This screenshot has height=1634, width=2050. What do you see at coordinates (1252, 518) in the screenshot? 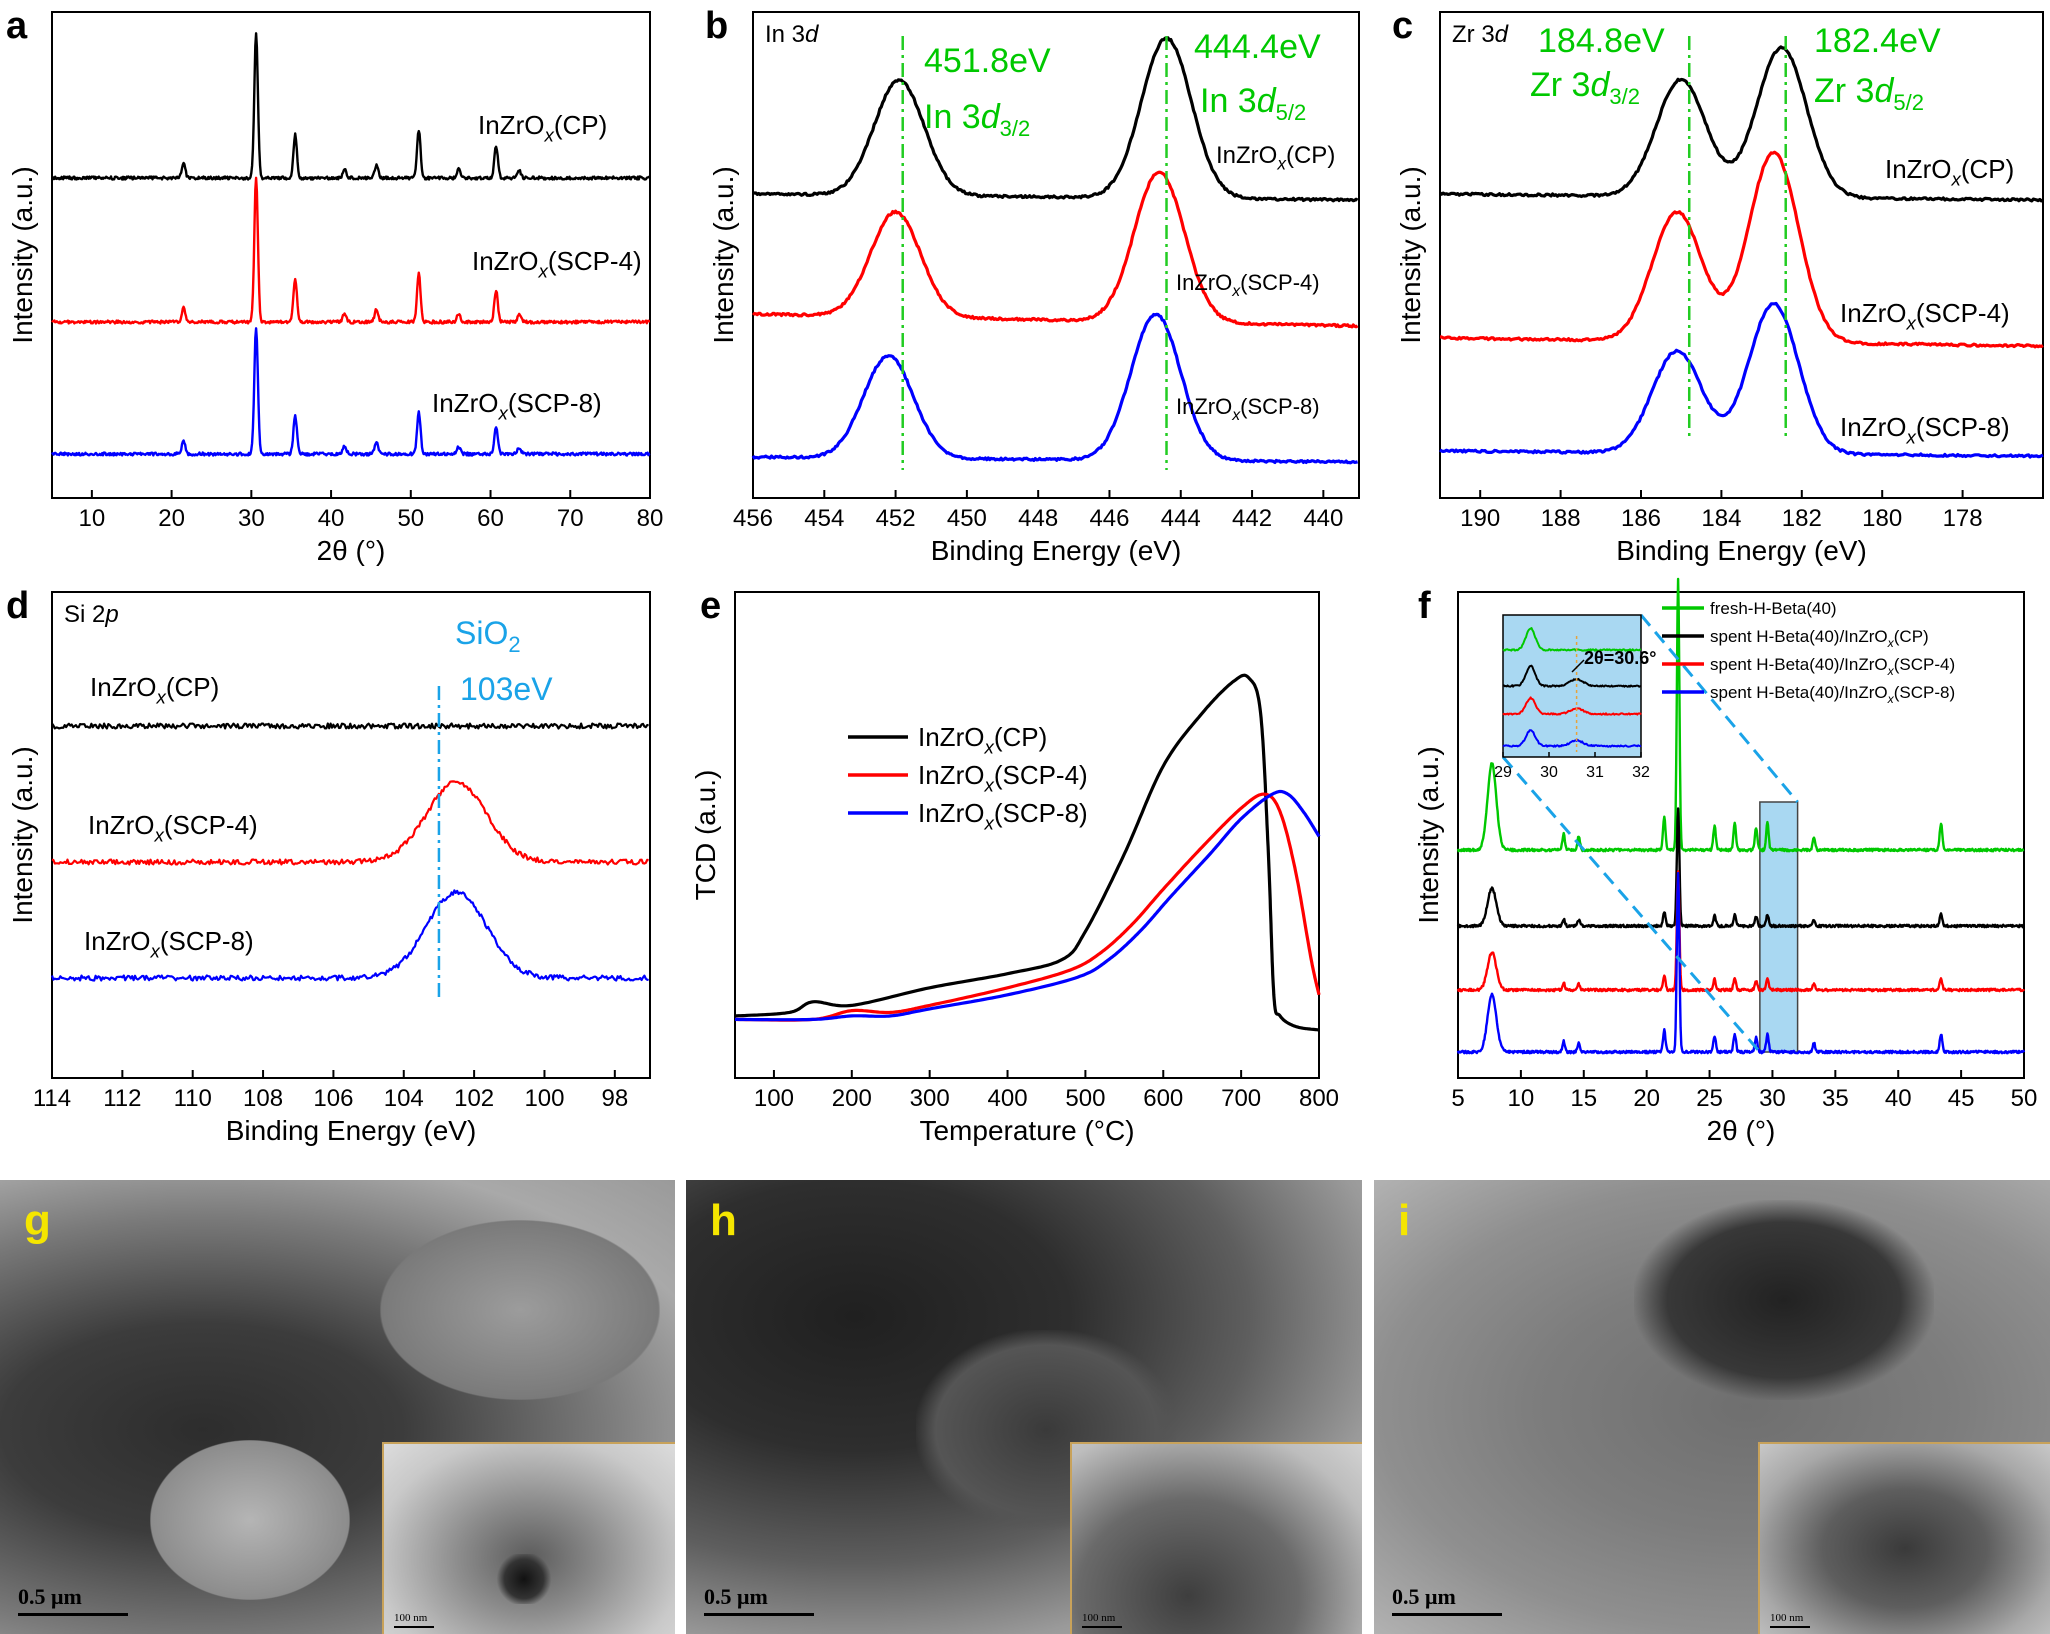
I see `x-tick-label: 442` at bounding box center [1252, 518].